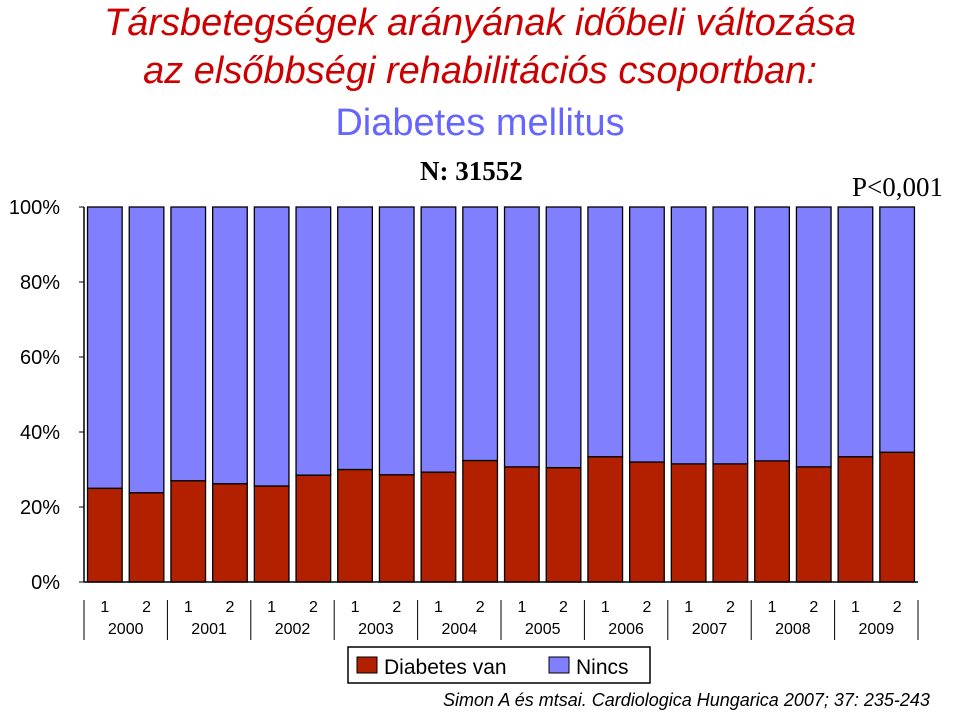 The image size is (960, 713). I want to click on year-label: 2009, so click(877, 629).